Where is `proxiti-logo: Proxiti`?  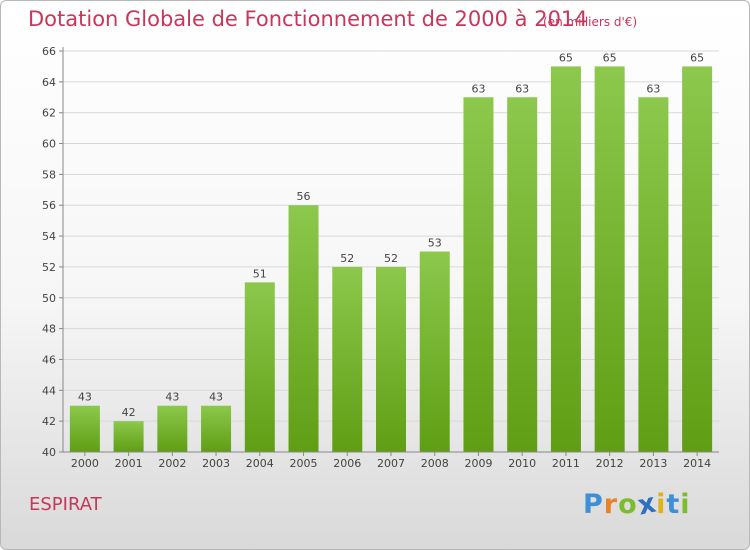 proxiti-logo: Proxiti is located at coordinates (637, 504).